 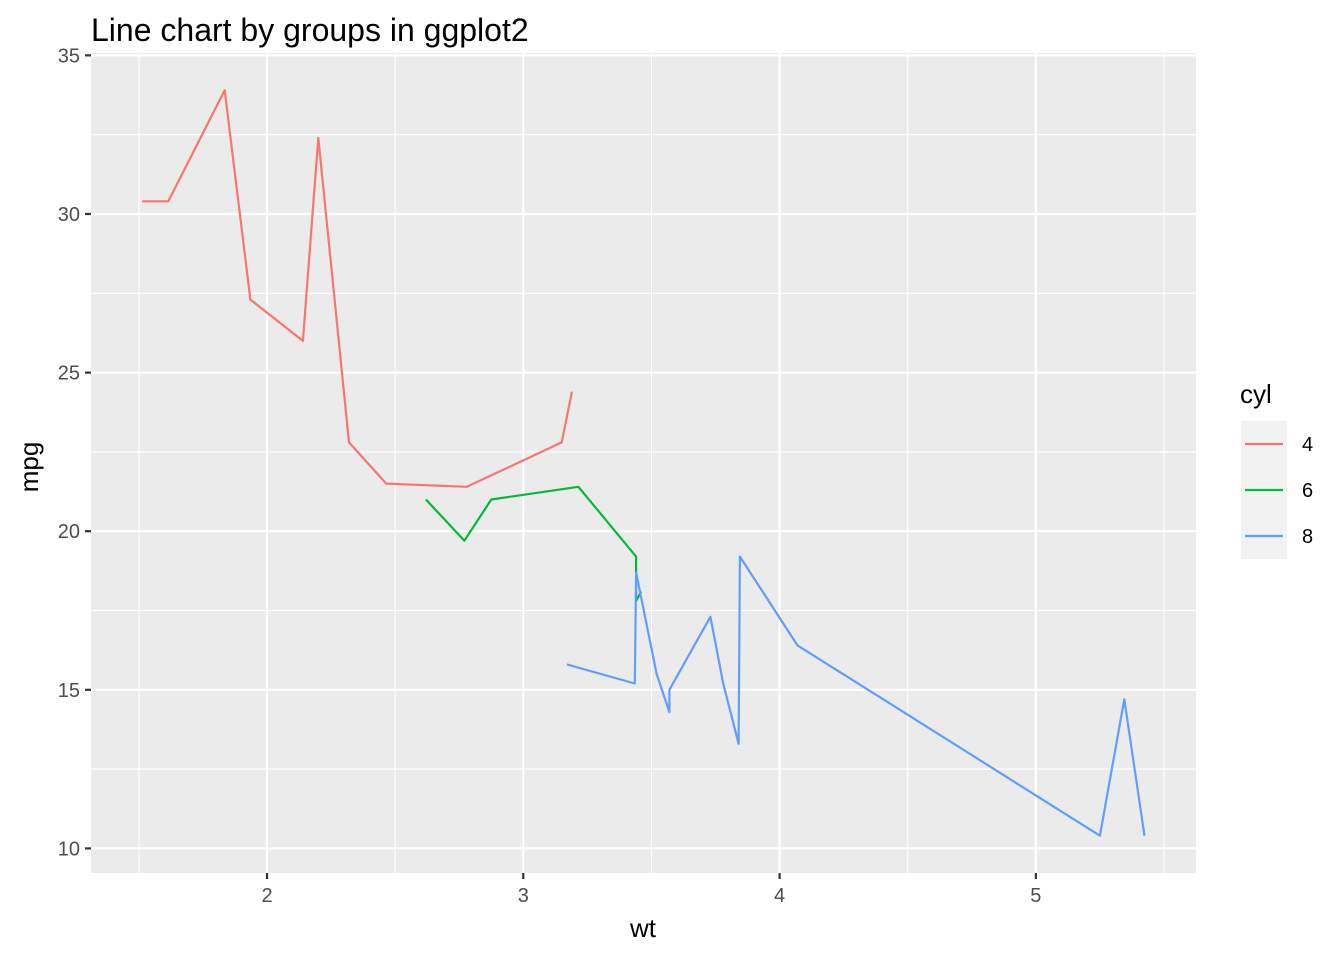 I want to click on y-tick-label: 25, so click(x=69, y=374).